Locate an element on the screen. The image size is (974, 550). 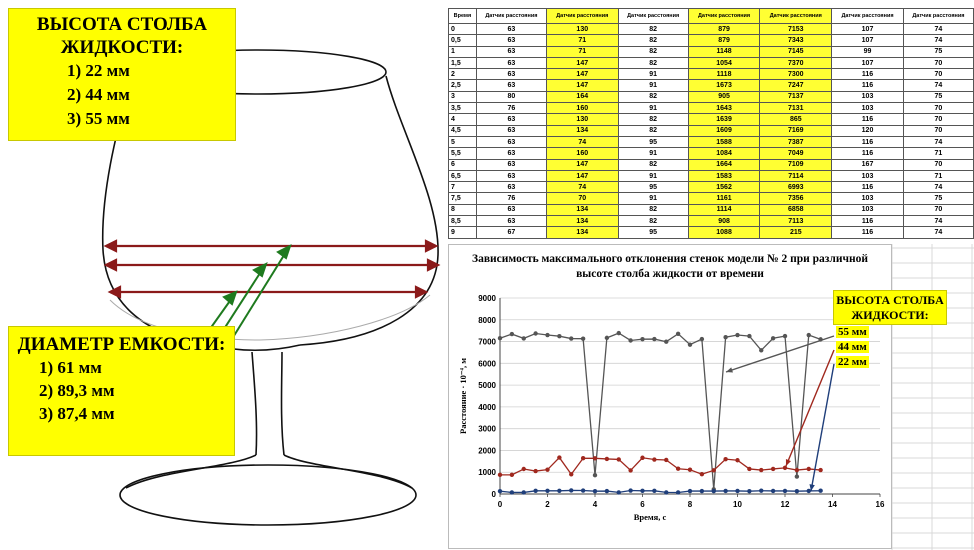
table-cell: 134 is located at coordinates (582, 130).